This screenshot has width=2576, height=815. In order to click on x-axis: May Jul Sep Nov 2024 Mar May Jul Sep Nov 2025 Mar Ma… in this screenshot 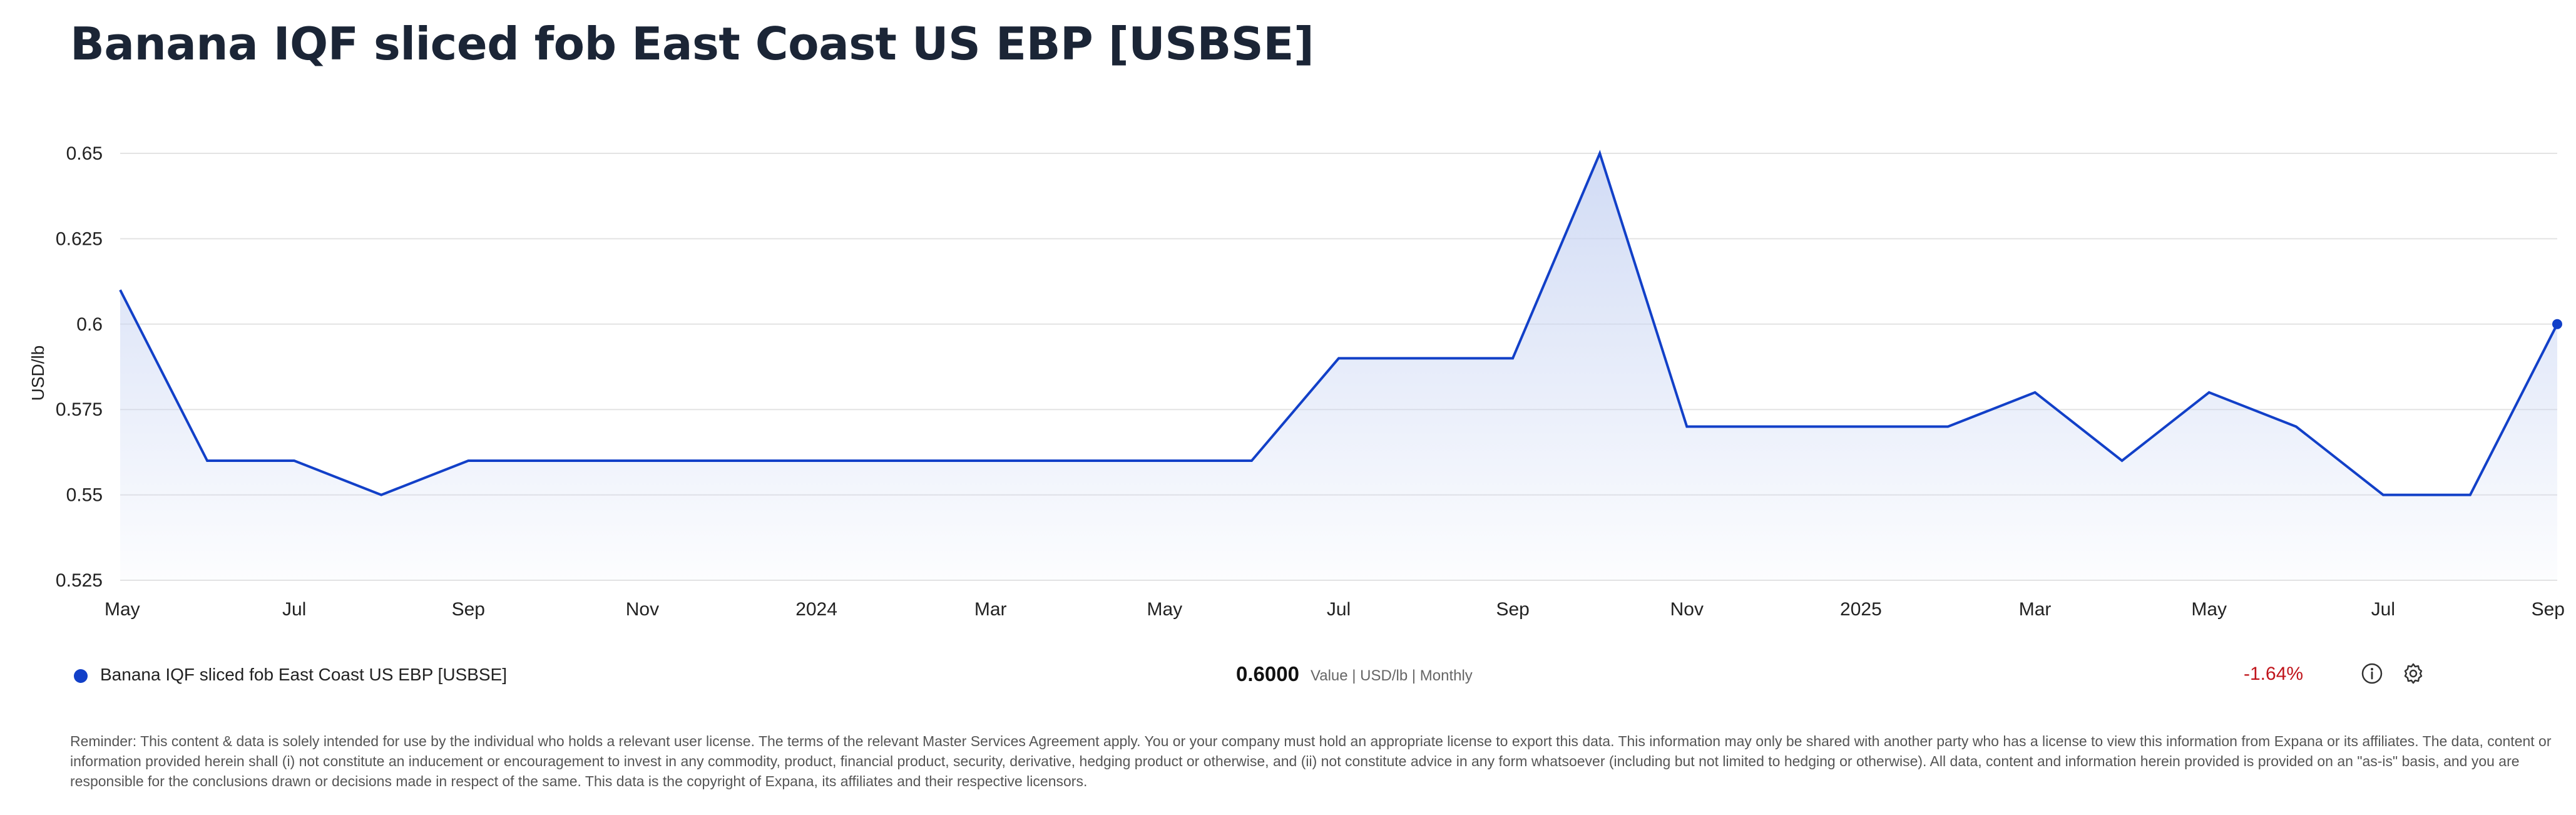, I will do `click(1335, 610)`.